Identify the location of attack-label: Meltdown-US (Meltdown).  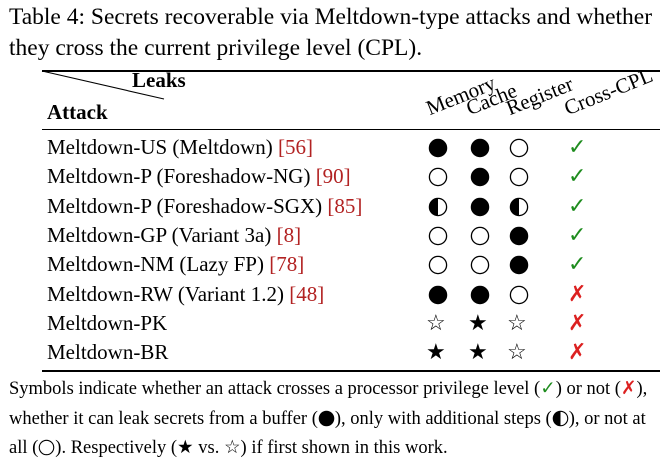
(162, 147).